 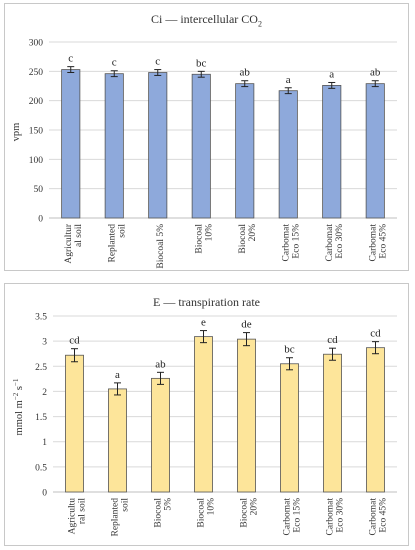 What do you see at coordinates (117, 243) in the screenshot?
I see `ci-x-tick-label: Replanted soil` at bounding box center [117, 243].